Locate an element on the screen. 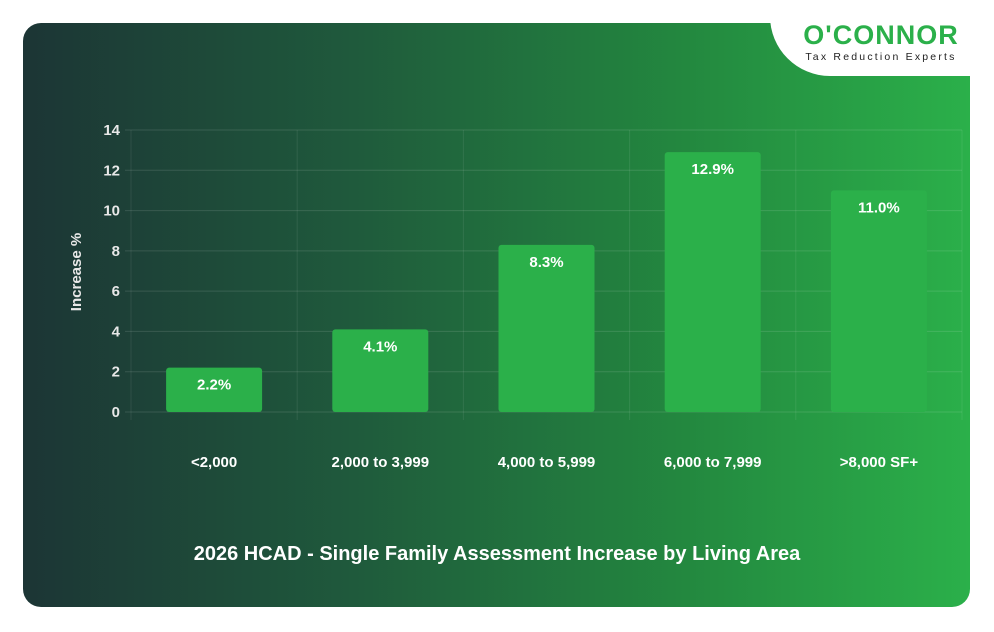  x-tick-label: 6,000 to 7,999 is located at coordinates (713, 462).